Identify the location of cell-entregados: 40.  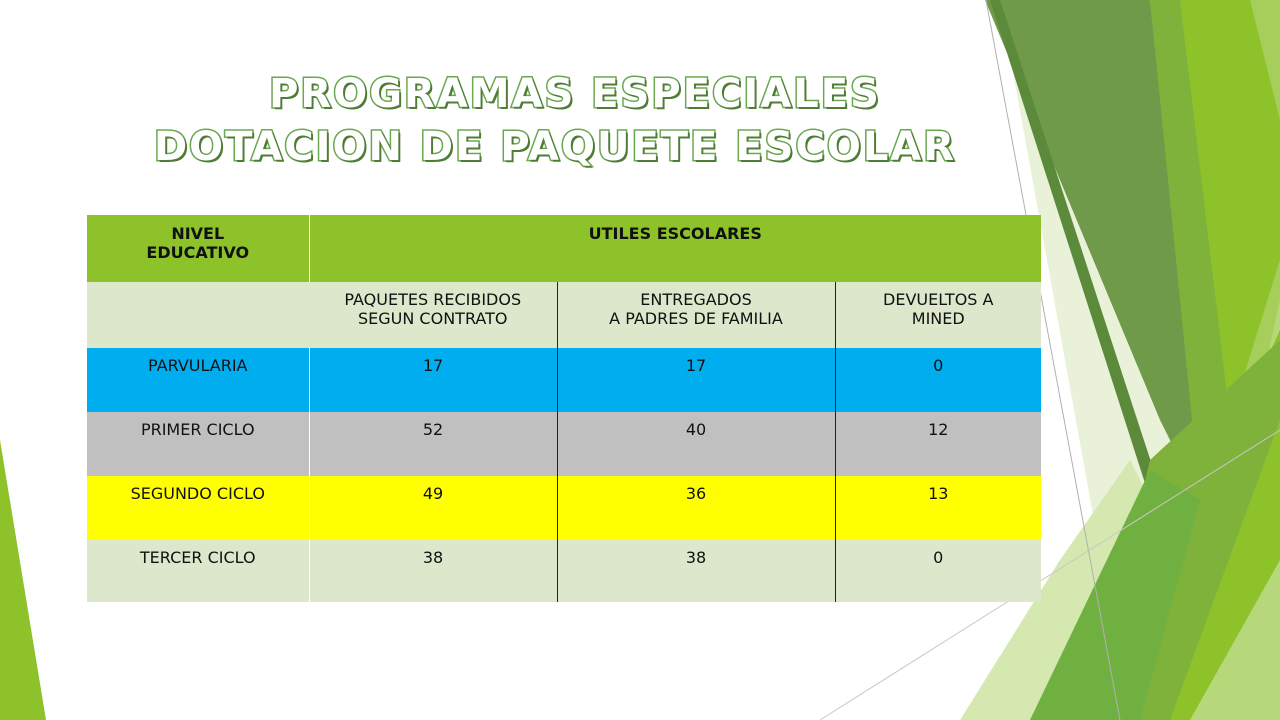
(695, 444).